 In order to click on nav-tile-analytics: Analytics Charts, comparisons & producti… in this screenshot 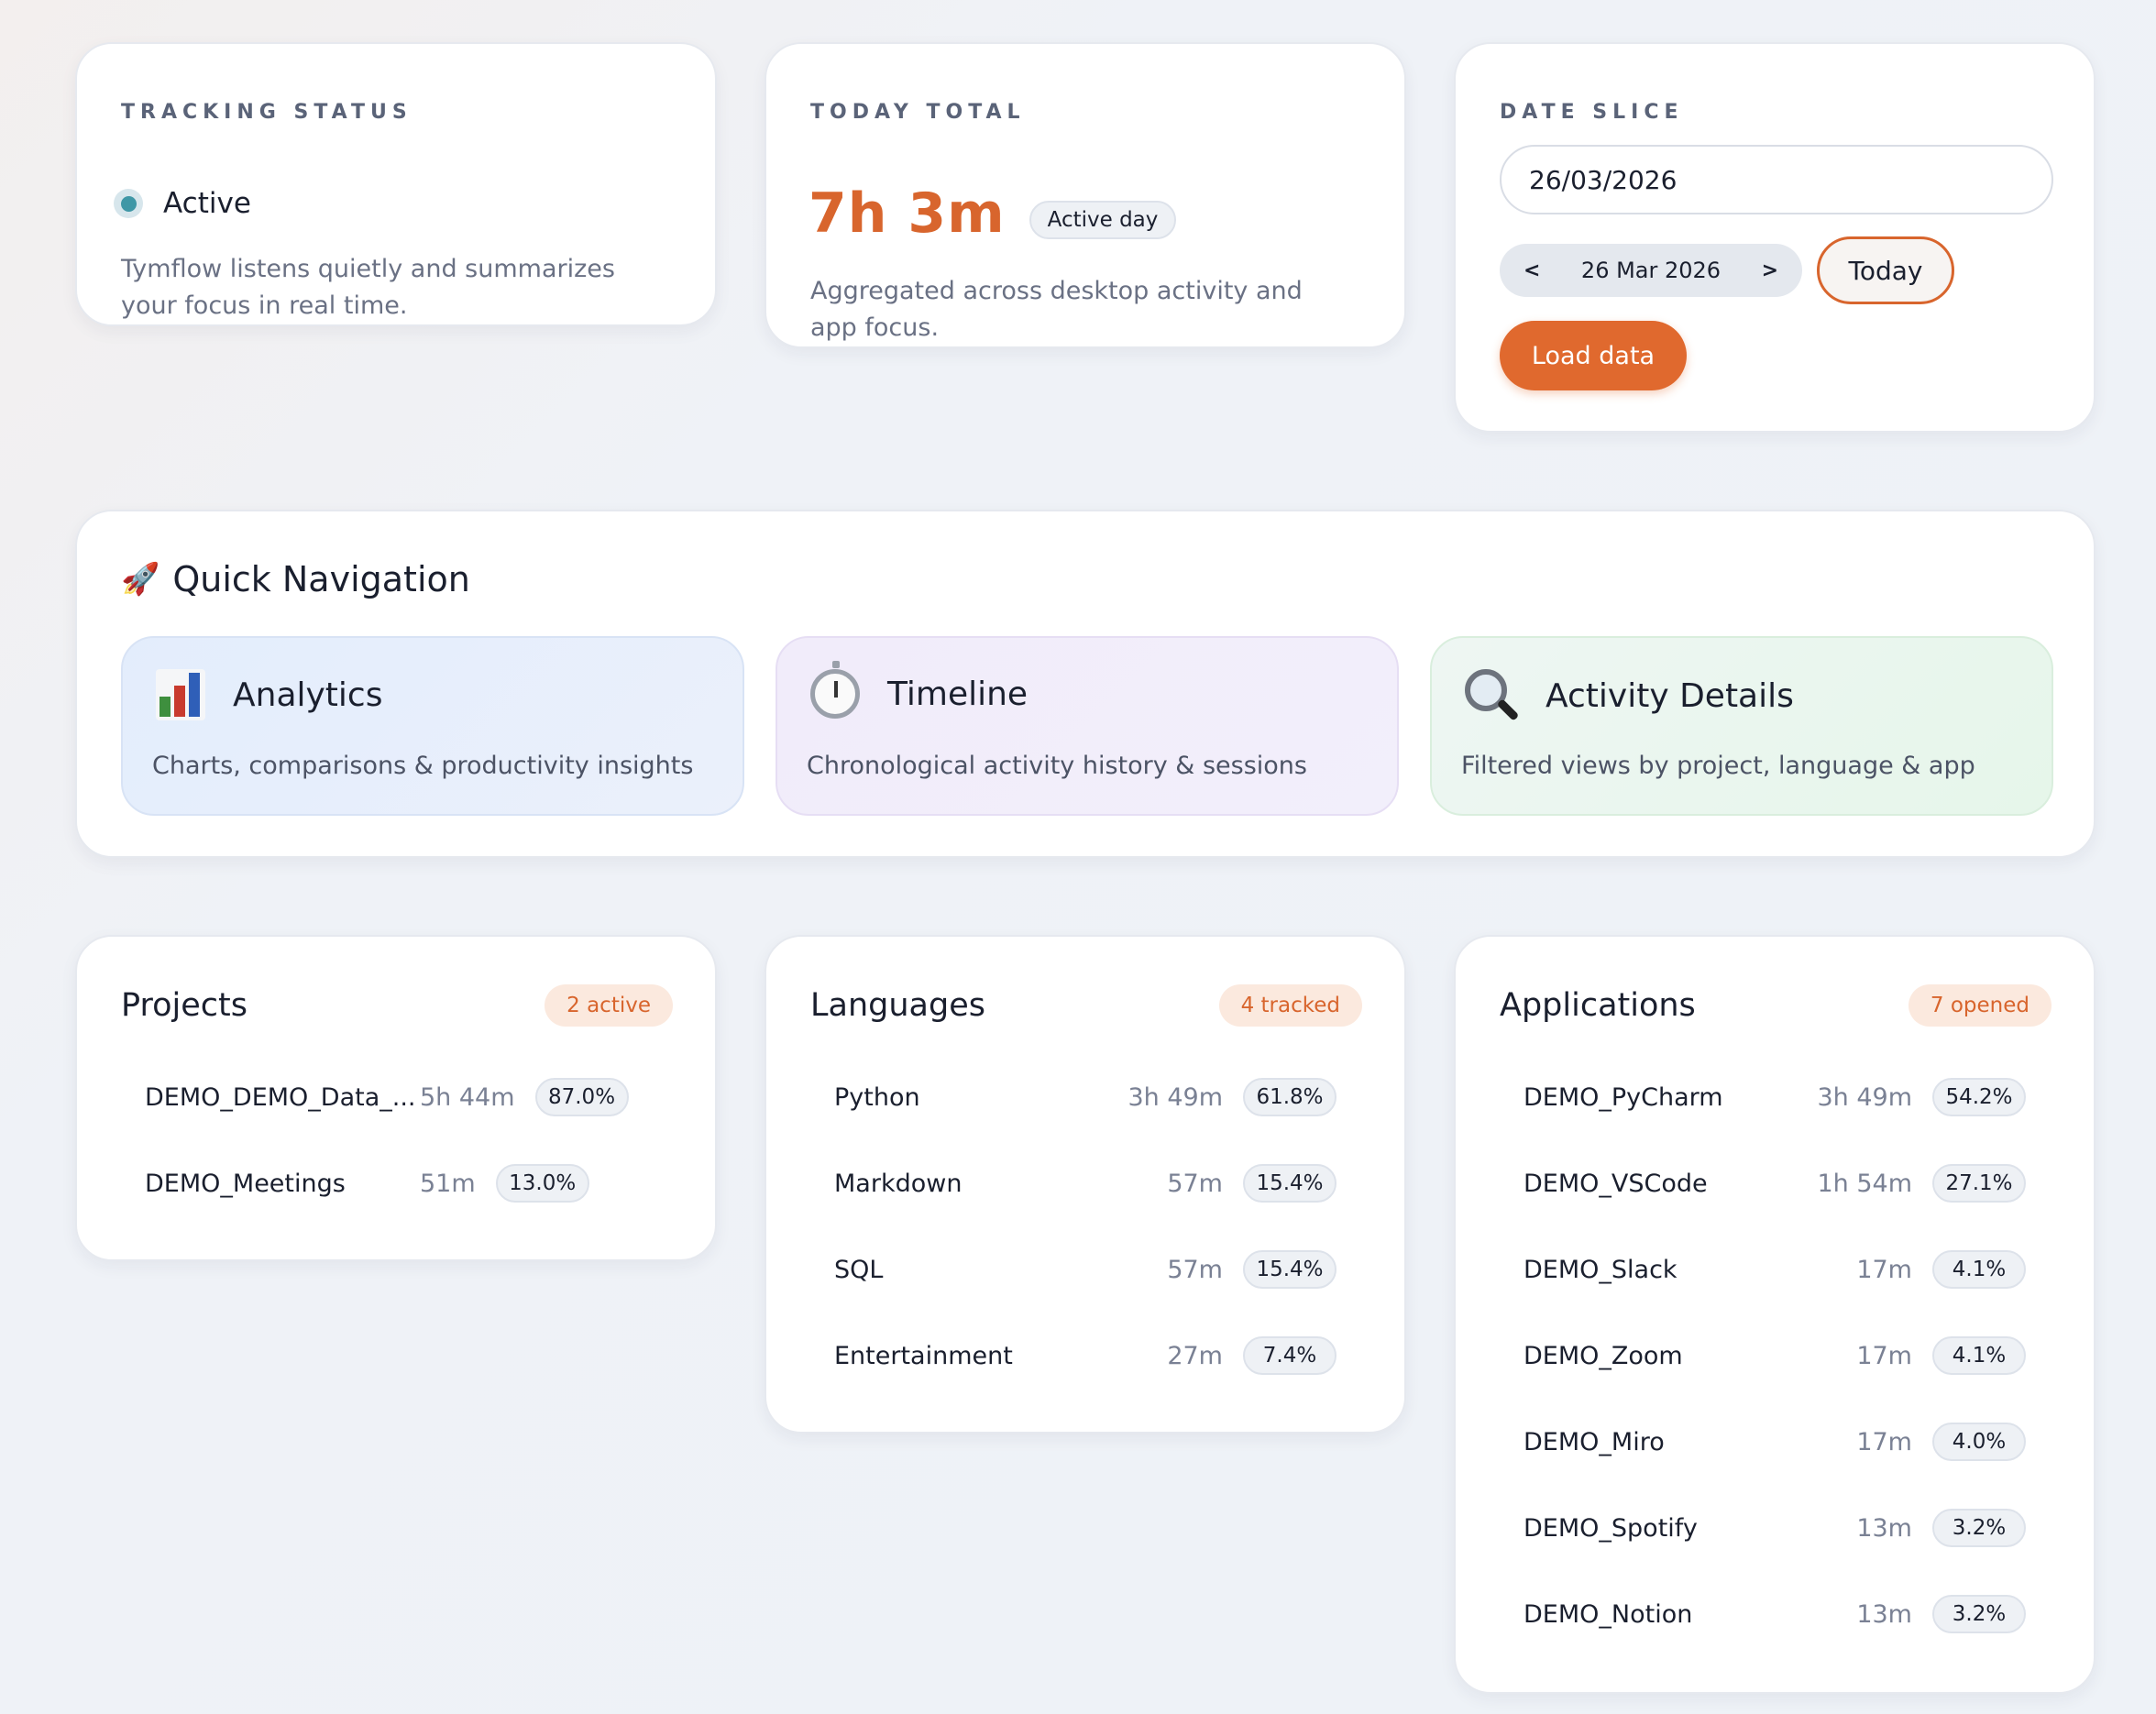, I will do `click(432, 726)`.